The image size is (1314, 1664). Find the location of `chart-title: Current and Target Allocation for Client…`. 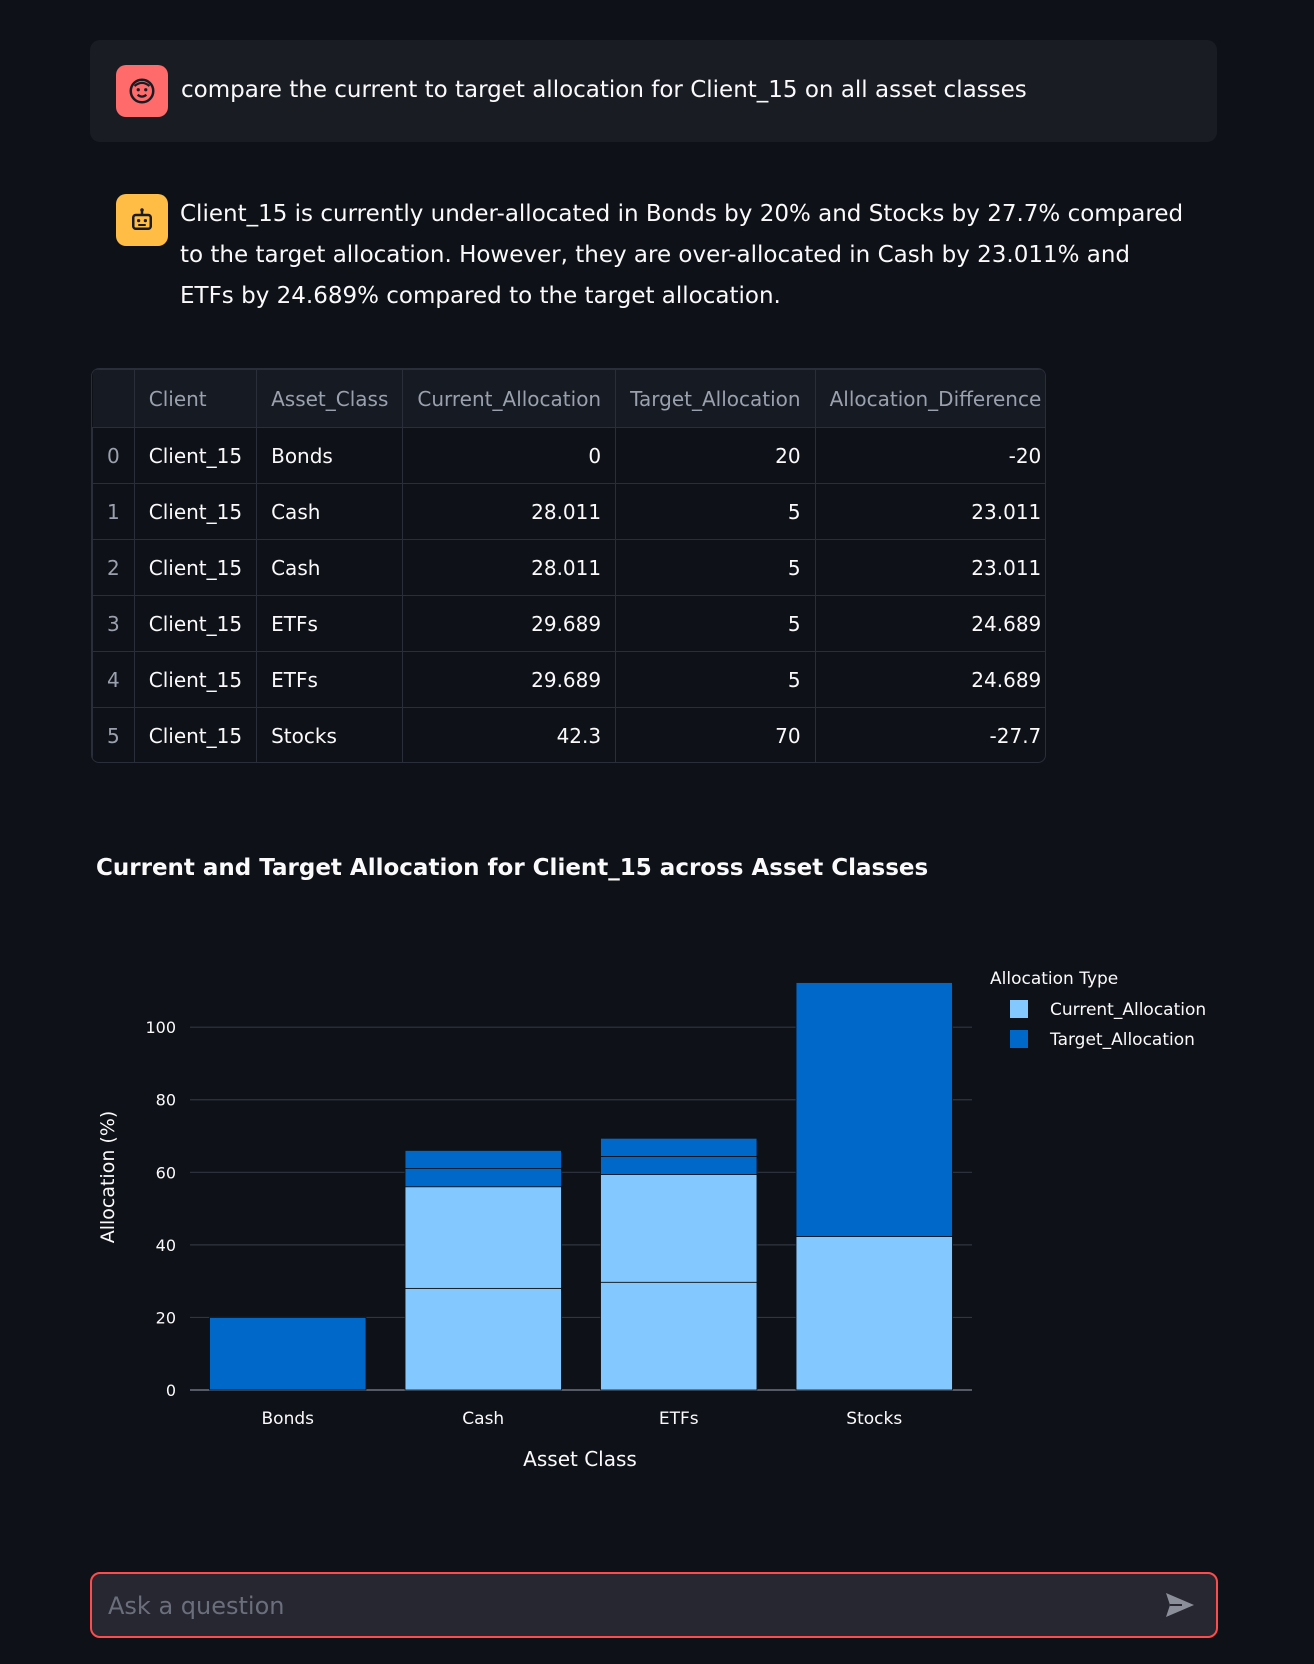

chart-title: Current and Target Allocation for Client… is located at coordinates (512, 868).